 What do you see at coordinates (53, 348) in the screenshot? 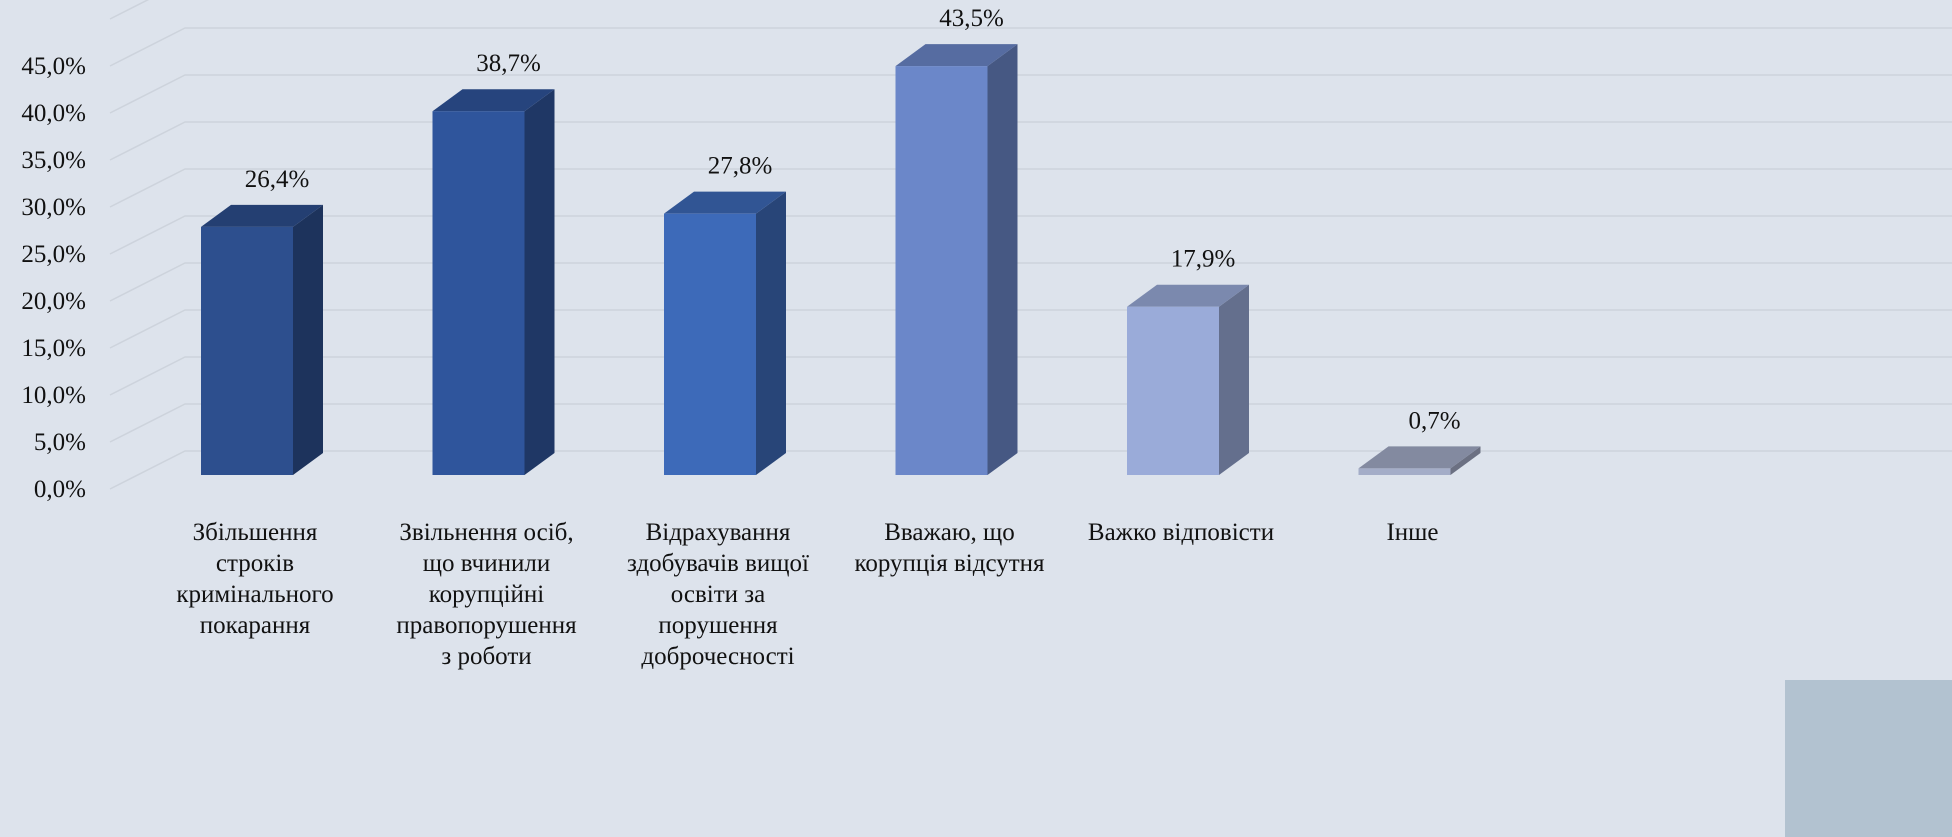
I see `y-tick-label: 15,0%` at bounding box center [53, 348].